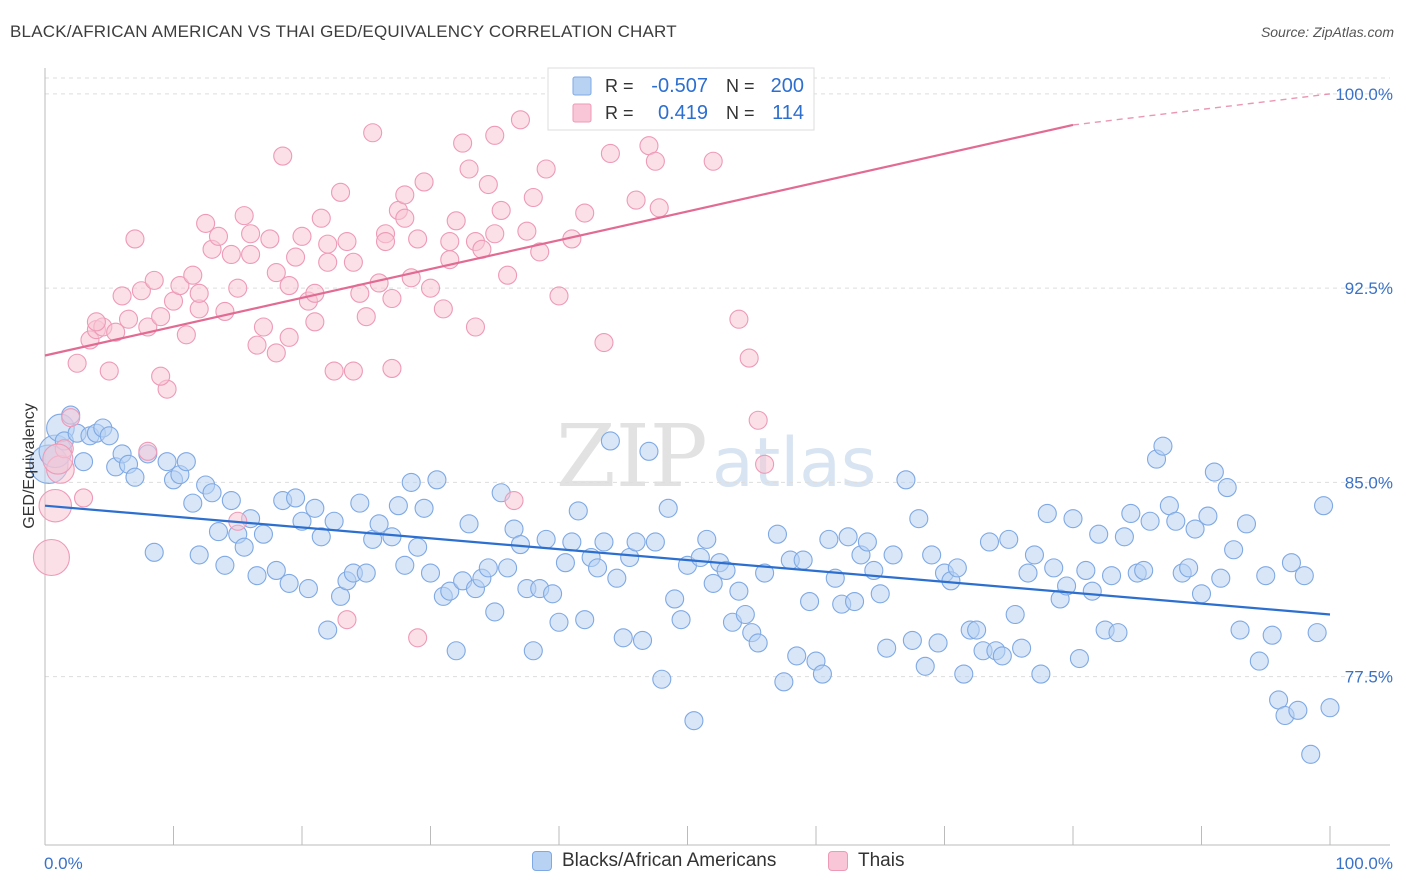 The height and width of the screenshot is (892, 1406). What do you see at coordinates (1364, 863) in the screenshot?
I see `x-tick-label: 100.0%` at bounding box center [1364, 863].